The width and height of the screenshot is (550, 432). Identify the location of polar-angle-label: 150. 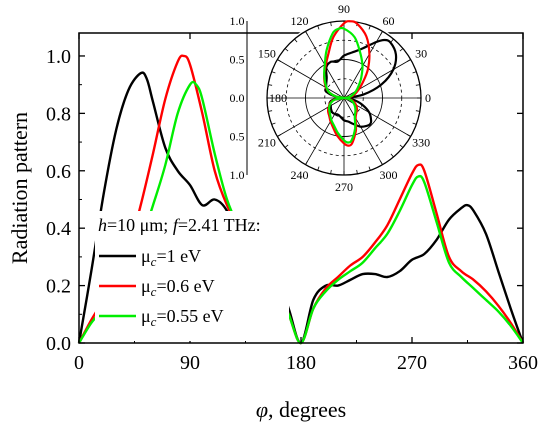
(267, 54).